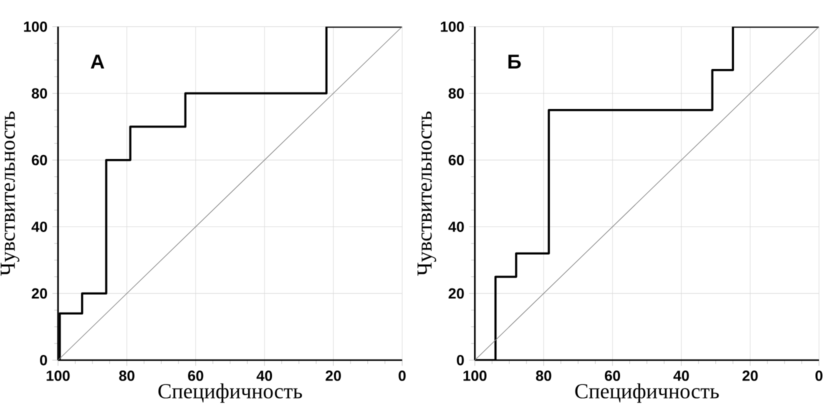 The width and height of the screenshot is (827, 408). Describe the element at coordinates (514, 61) in the screenshot. I see `annotation: Б` at that location.